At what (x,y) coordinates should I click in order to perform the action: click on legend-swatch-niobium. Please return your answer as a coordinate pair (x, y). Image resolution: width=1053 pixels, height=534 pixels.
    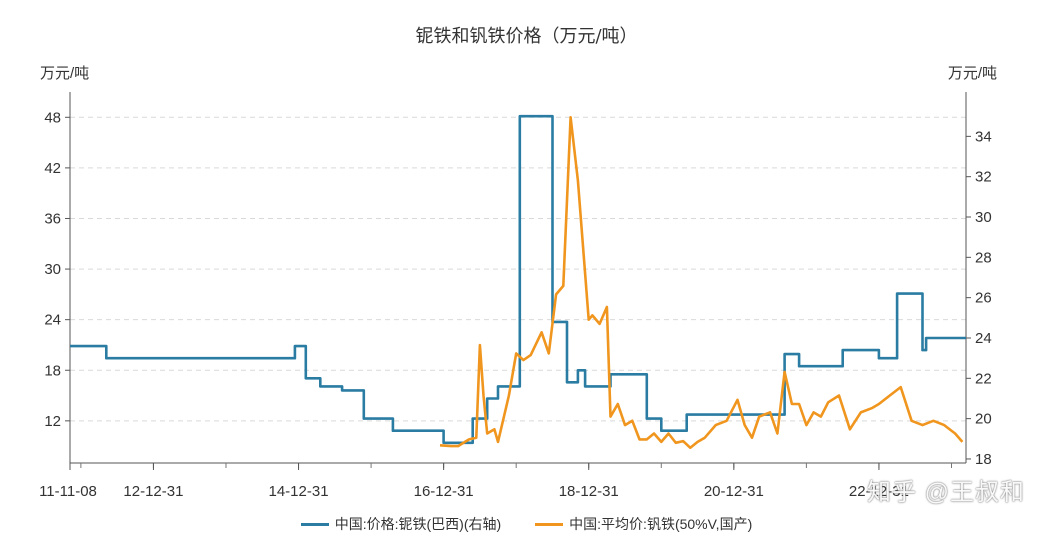
    Looking at the image, I should click on (314, 524).